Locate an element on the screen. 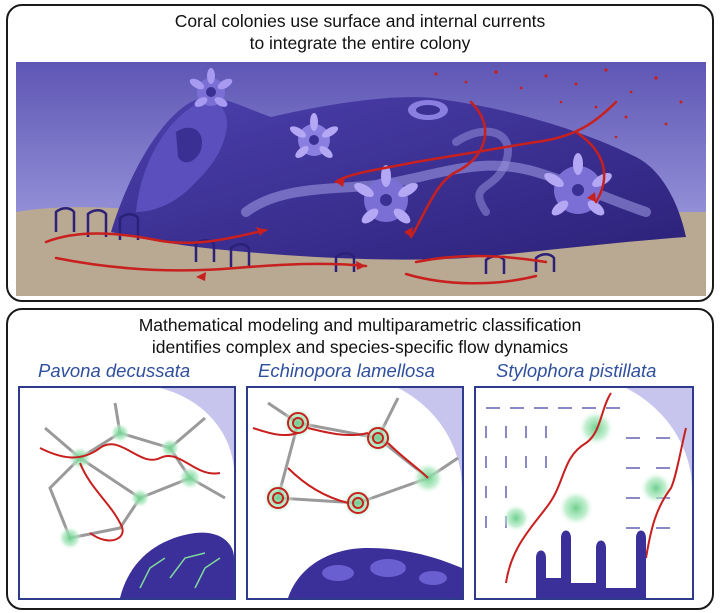  stylophora-coral-branches is located at coordinates (591, 564).